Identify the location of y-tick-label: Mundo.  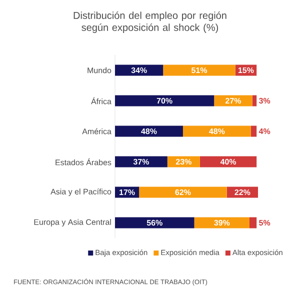
(100, 70).